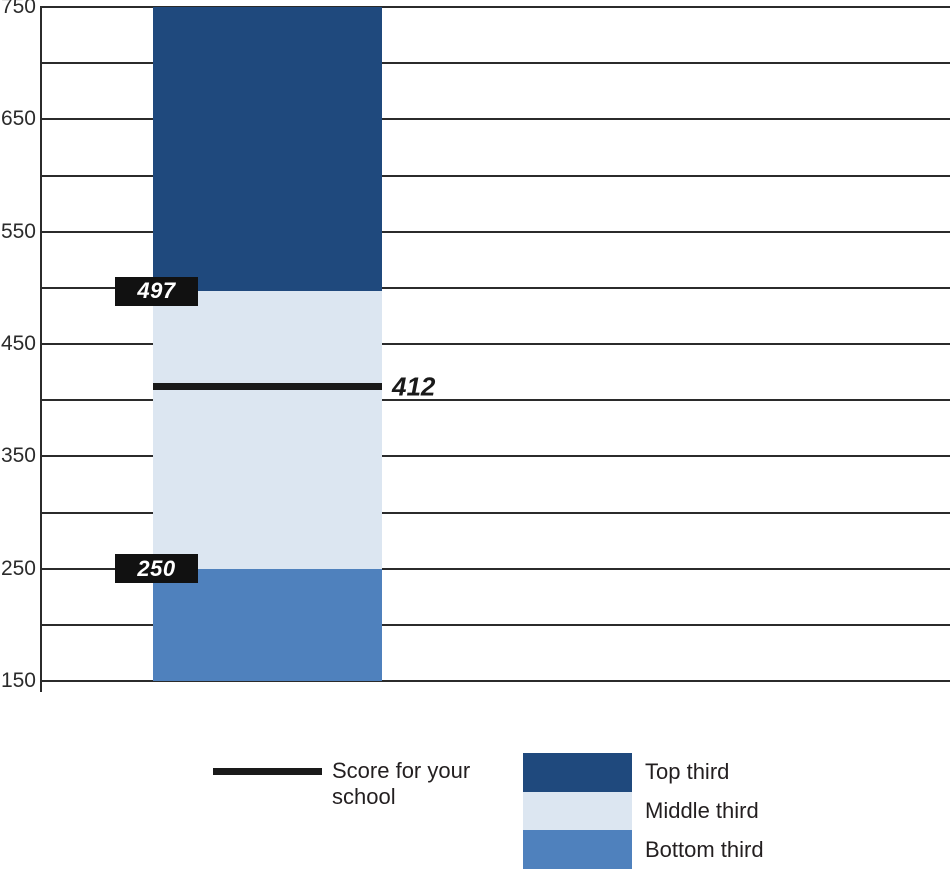  Describe the element at coordinates (704, 849) in the screenshot. I see `legend-label-bottom-third: Bottom third` at that location.